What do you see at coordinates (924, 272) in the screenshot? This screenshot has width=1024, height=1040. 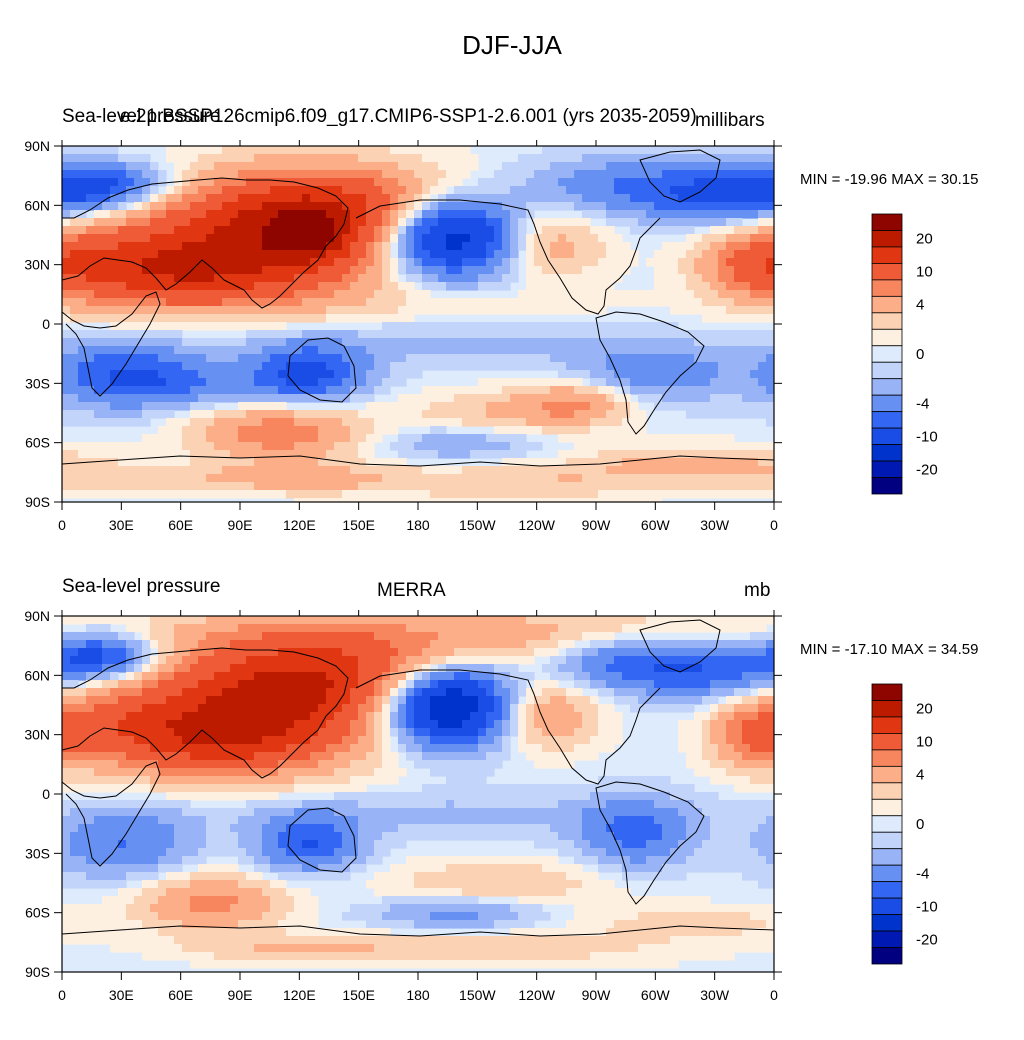 I see `colorbar-label: 10` at bounding box center [924, 272].